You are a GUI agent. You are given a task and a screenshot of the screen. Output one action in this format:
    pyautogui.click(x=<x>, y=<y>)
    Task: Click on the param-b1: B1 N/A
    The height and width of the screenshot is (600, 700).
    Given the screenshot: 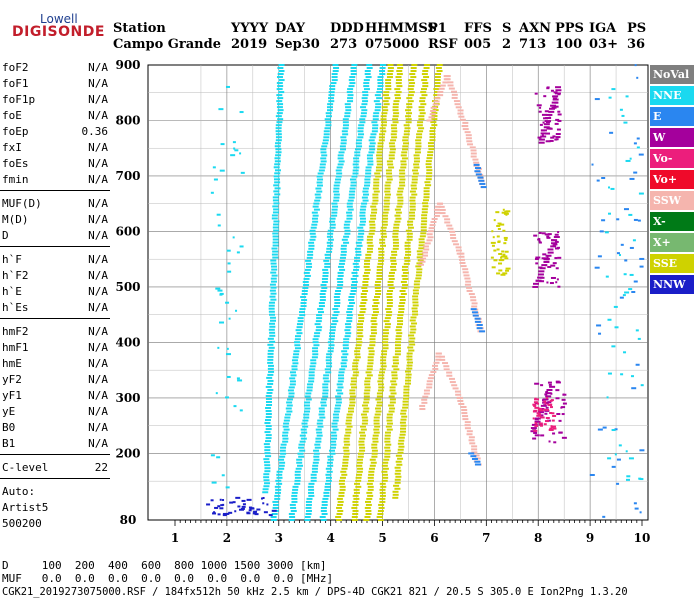 What is the action you would take?
    pyautogui.click(x=55, y=444)
    